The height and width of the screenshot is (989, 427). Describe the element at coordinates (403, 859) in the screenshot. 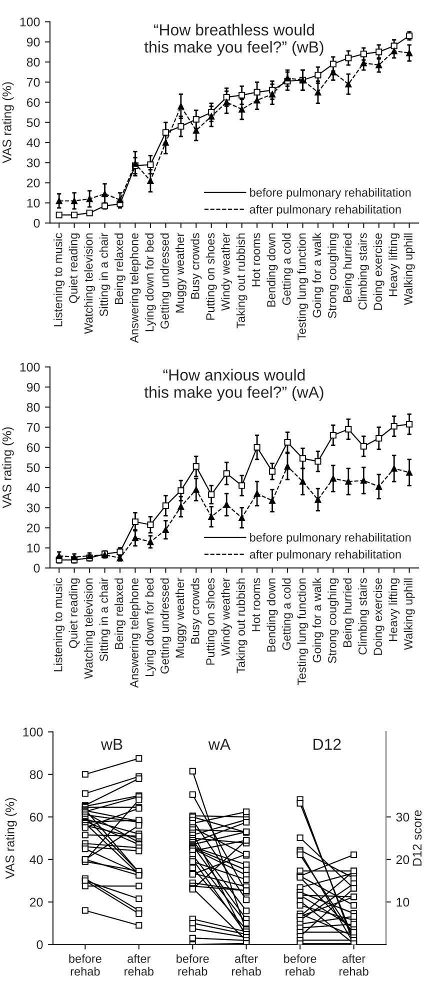

I see `y2-tick-label: 20` at that location.